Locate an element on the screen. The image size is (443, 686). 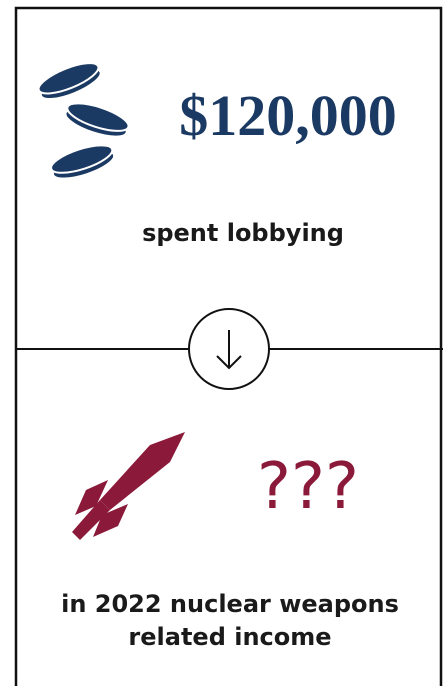
missile-icon is located at coordinates (128, 486).